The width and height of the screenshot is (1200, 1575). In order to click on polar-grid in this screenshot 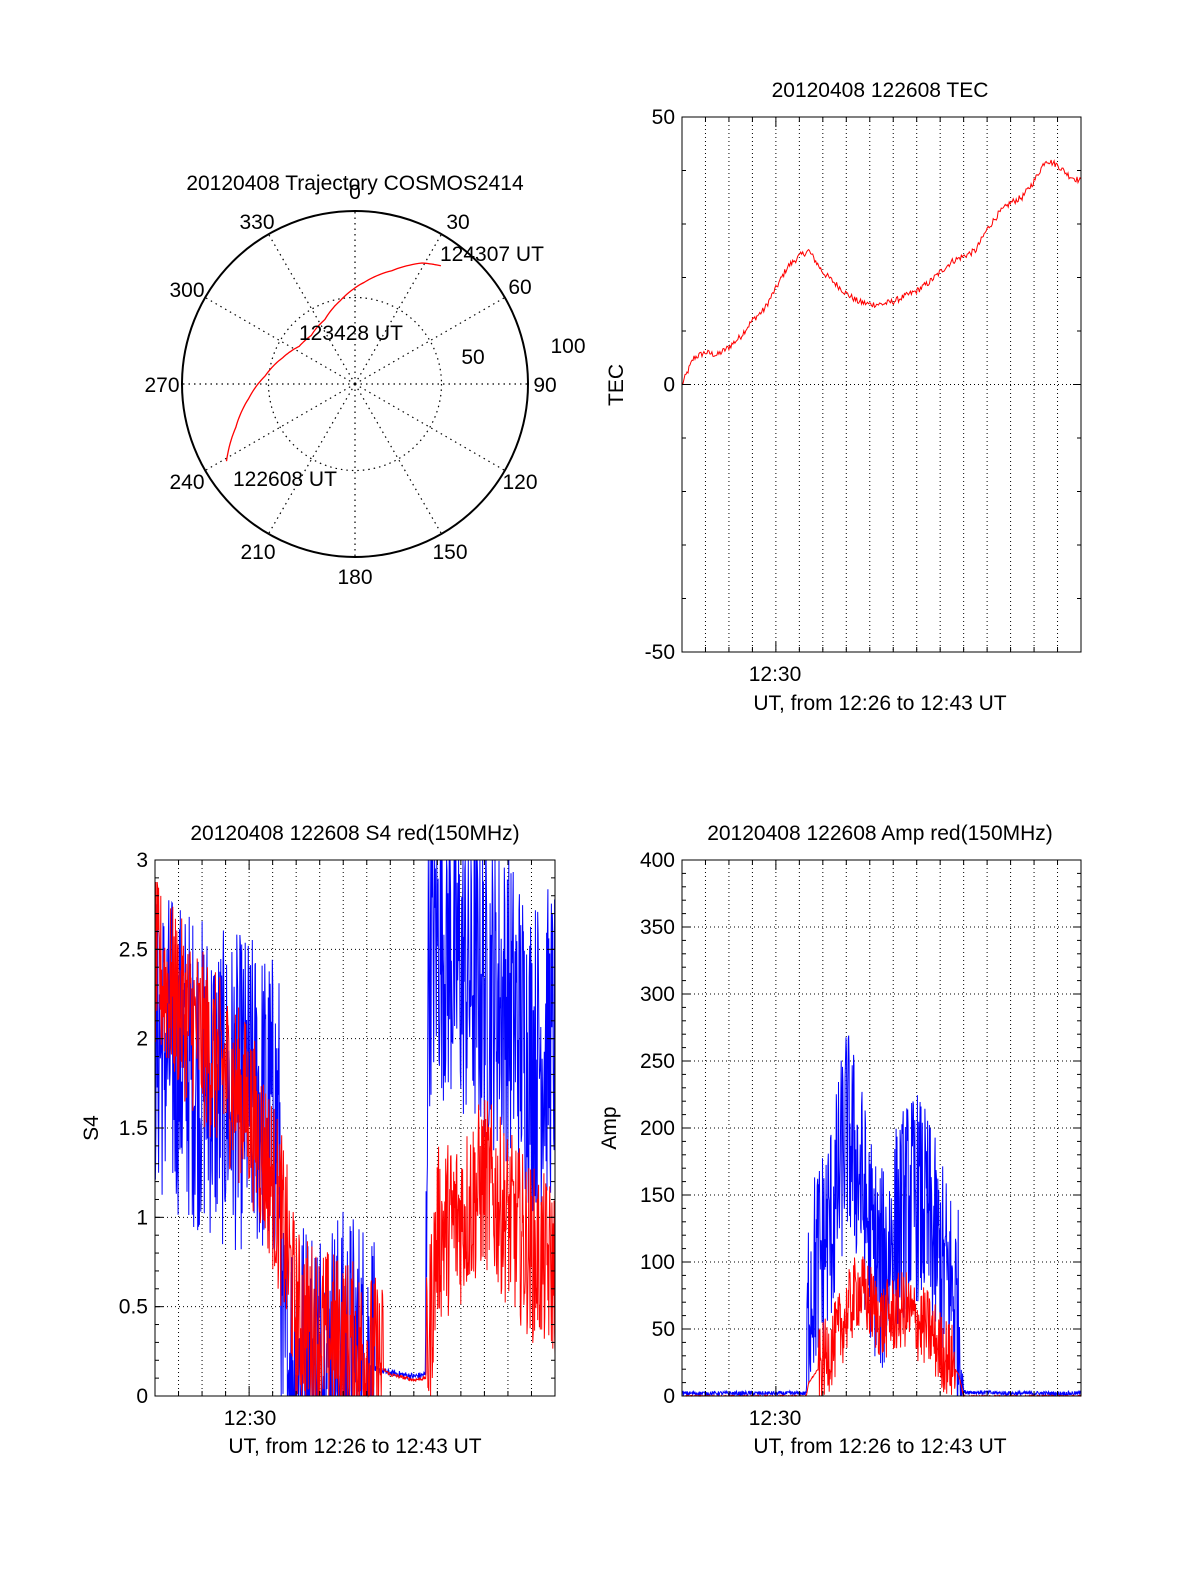, I will do `click(355, 384)`.